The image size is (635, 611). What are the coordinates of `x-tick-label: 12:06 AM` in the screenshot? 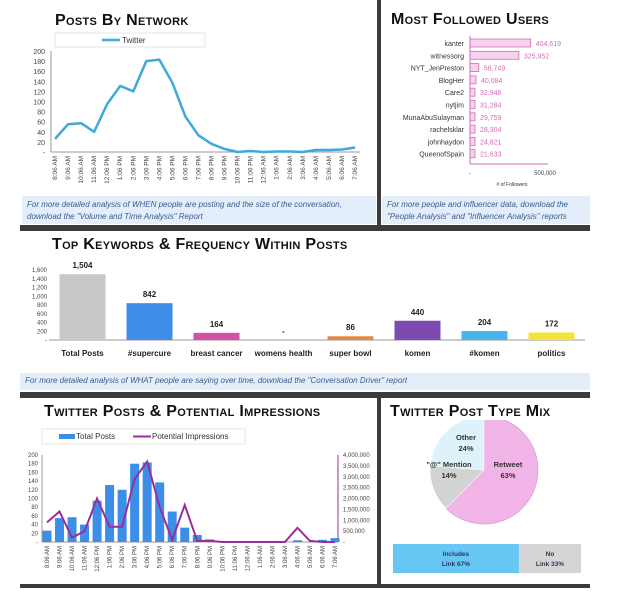 It's located at (264, 169).